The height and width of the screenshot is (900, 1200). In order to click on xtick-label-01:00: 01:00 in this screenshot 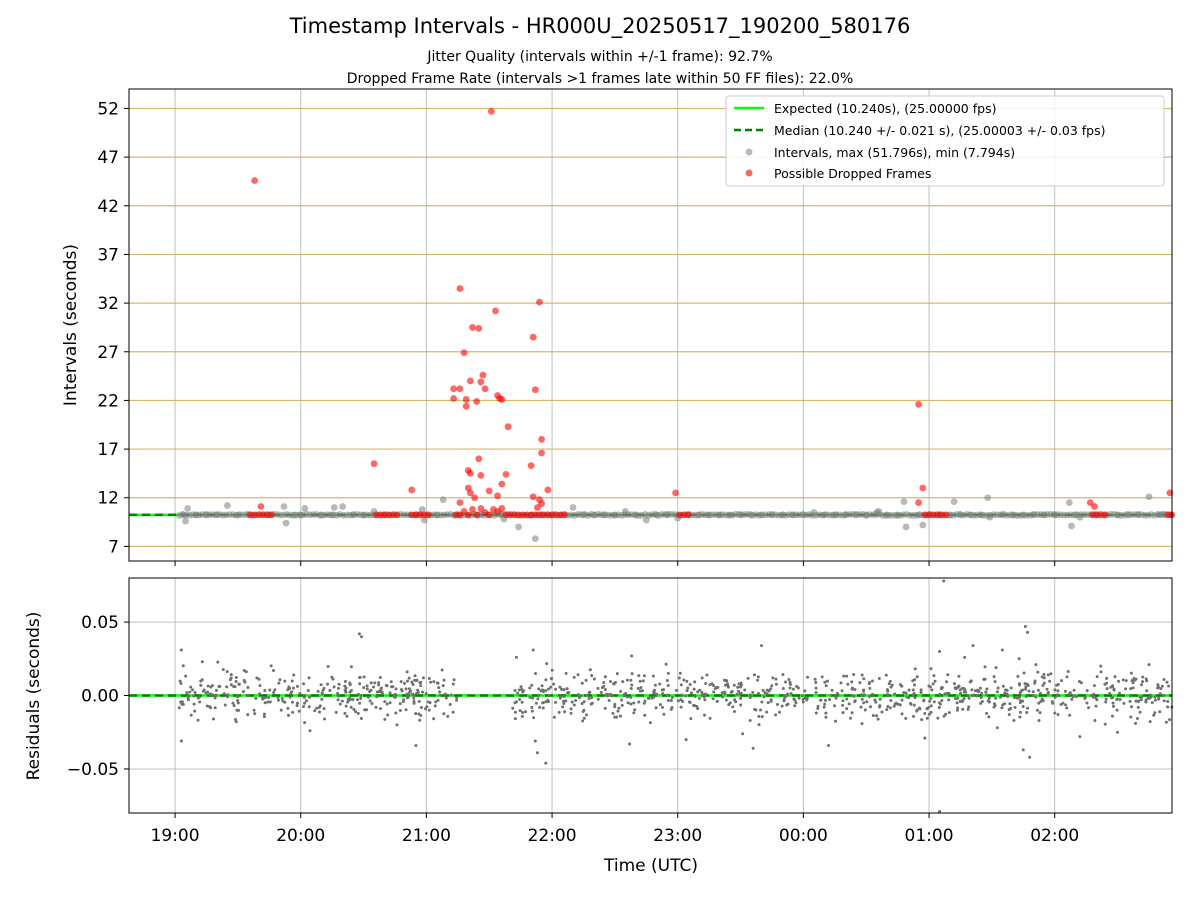, I will do `click(929, 836)`.